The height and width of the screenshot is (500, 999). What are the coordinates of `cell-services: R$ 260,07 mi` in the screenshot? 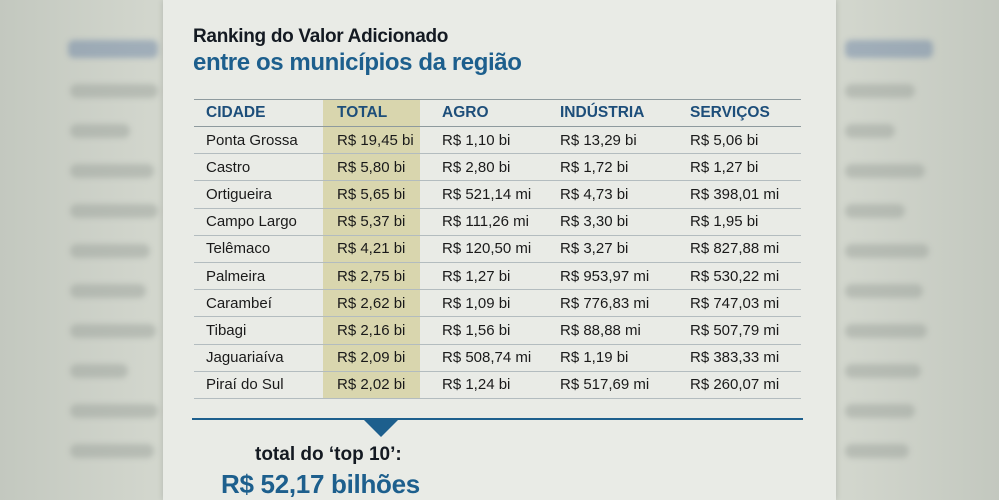 It's located at (734, 385).